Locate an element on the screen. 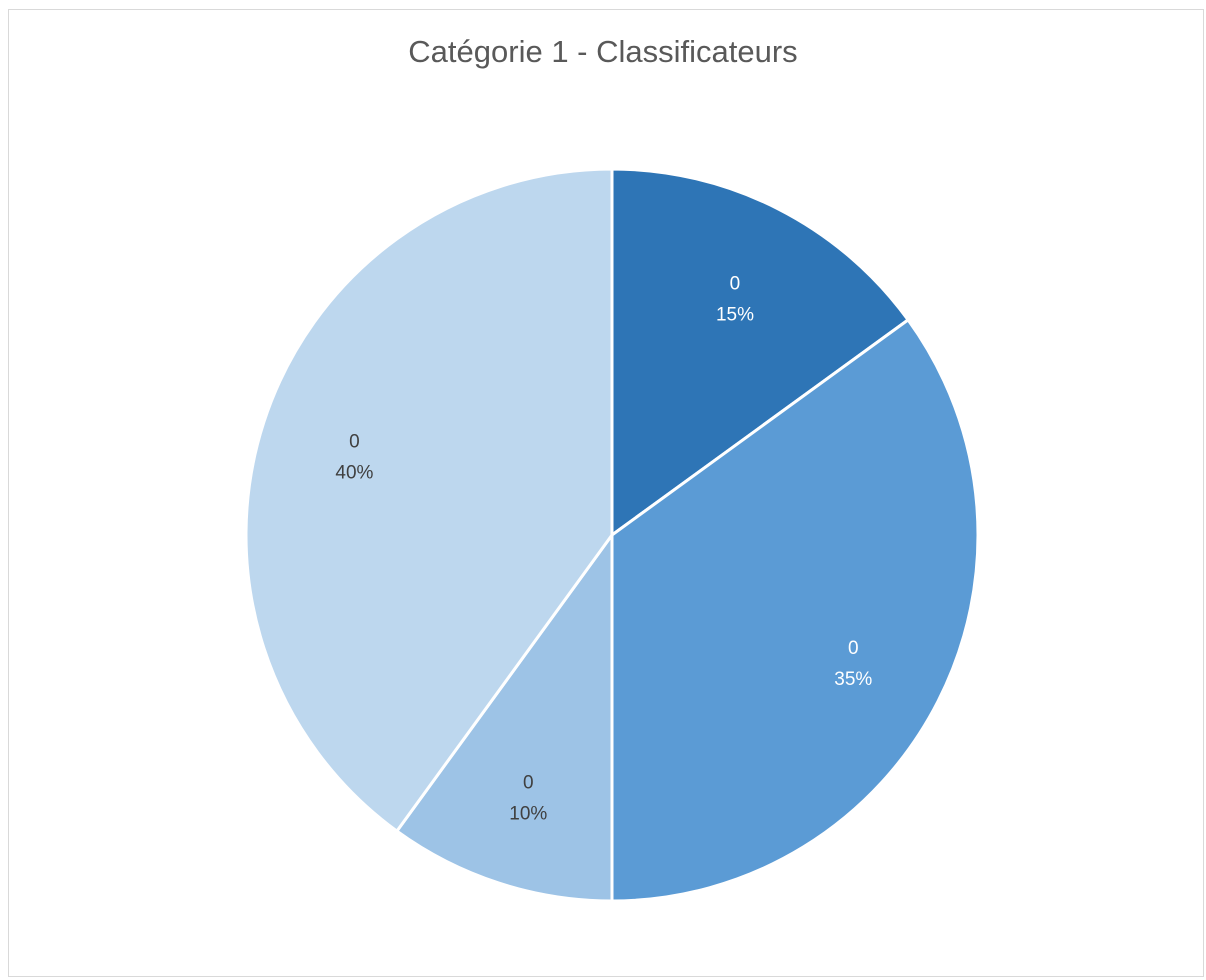  slice-percent-label-2: 35% is located at coordinates (853, 679).